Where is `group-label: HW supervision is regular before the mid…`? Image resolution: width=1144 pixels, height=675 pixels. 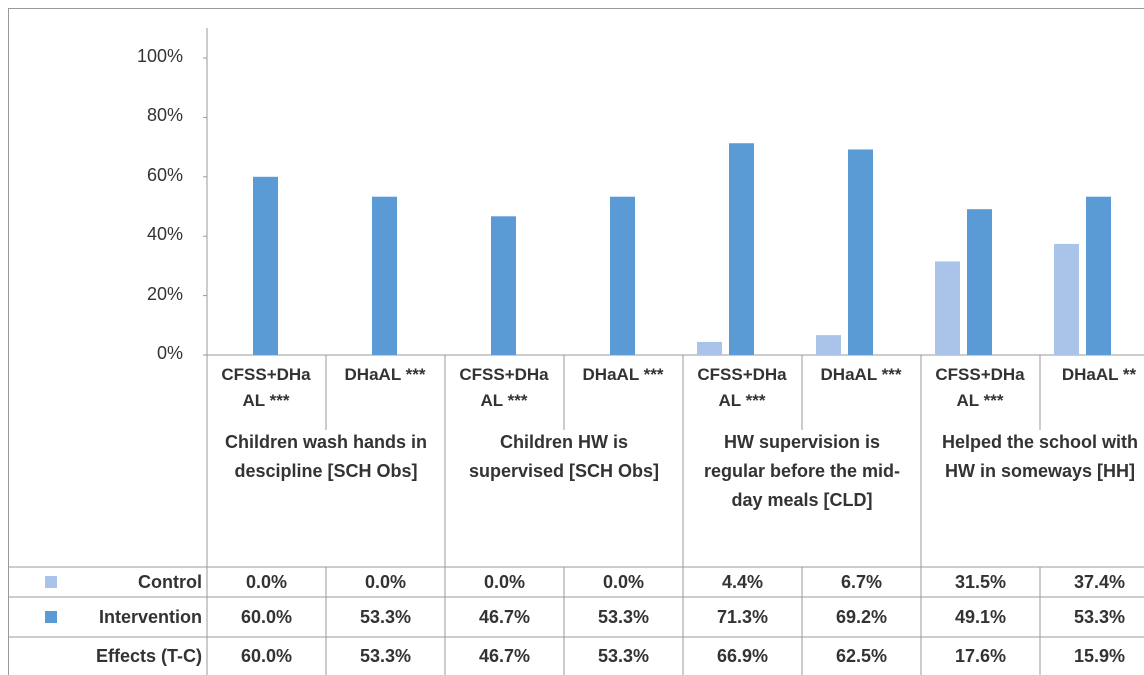 group-label: HW supervision is regular before the mid… is located at coordinates (802, 471).